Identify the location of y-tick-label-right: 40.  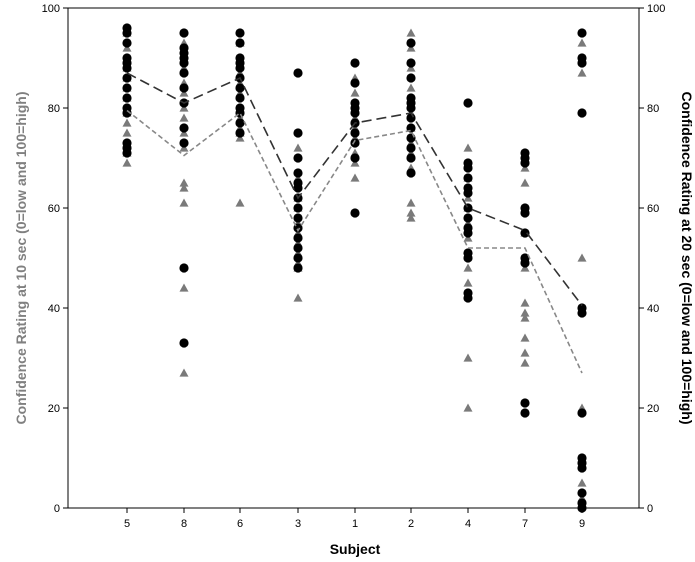
(653, 309).